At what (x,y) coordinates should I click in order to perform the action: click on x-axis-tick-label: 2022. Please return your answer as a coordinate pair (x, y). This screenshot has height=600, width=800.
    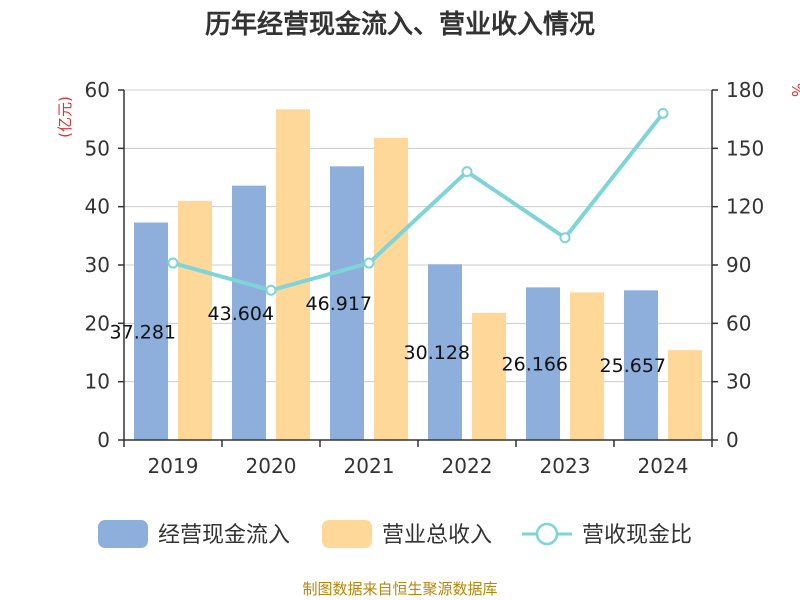
    Looking at the image, I should click on (467, 466).